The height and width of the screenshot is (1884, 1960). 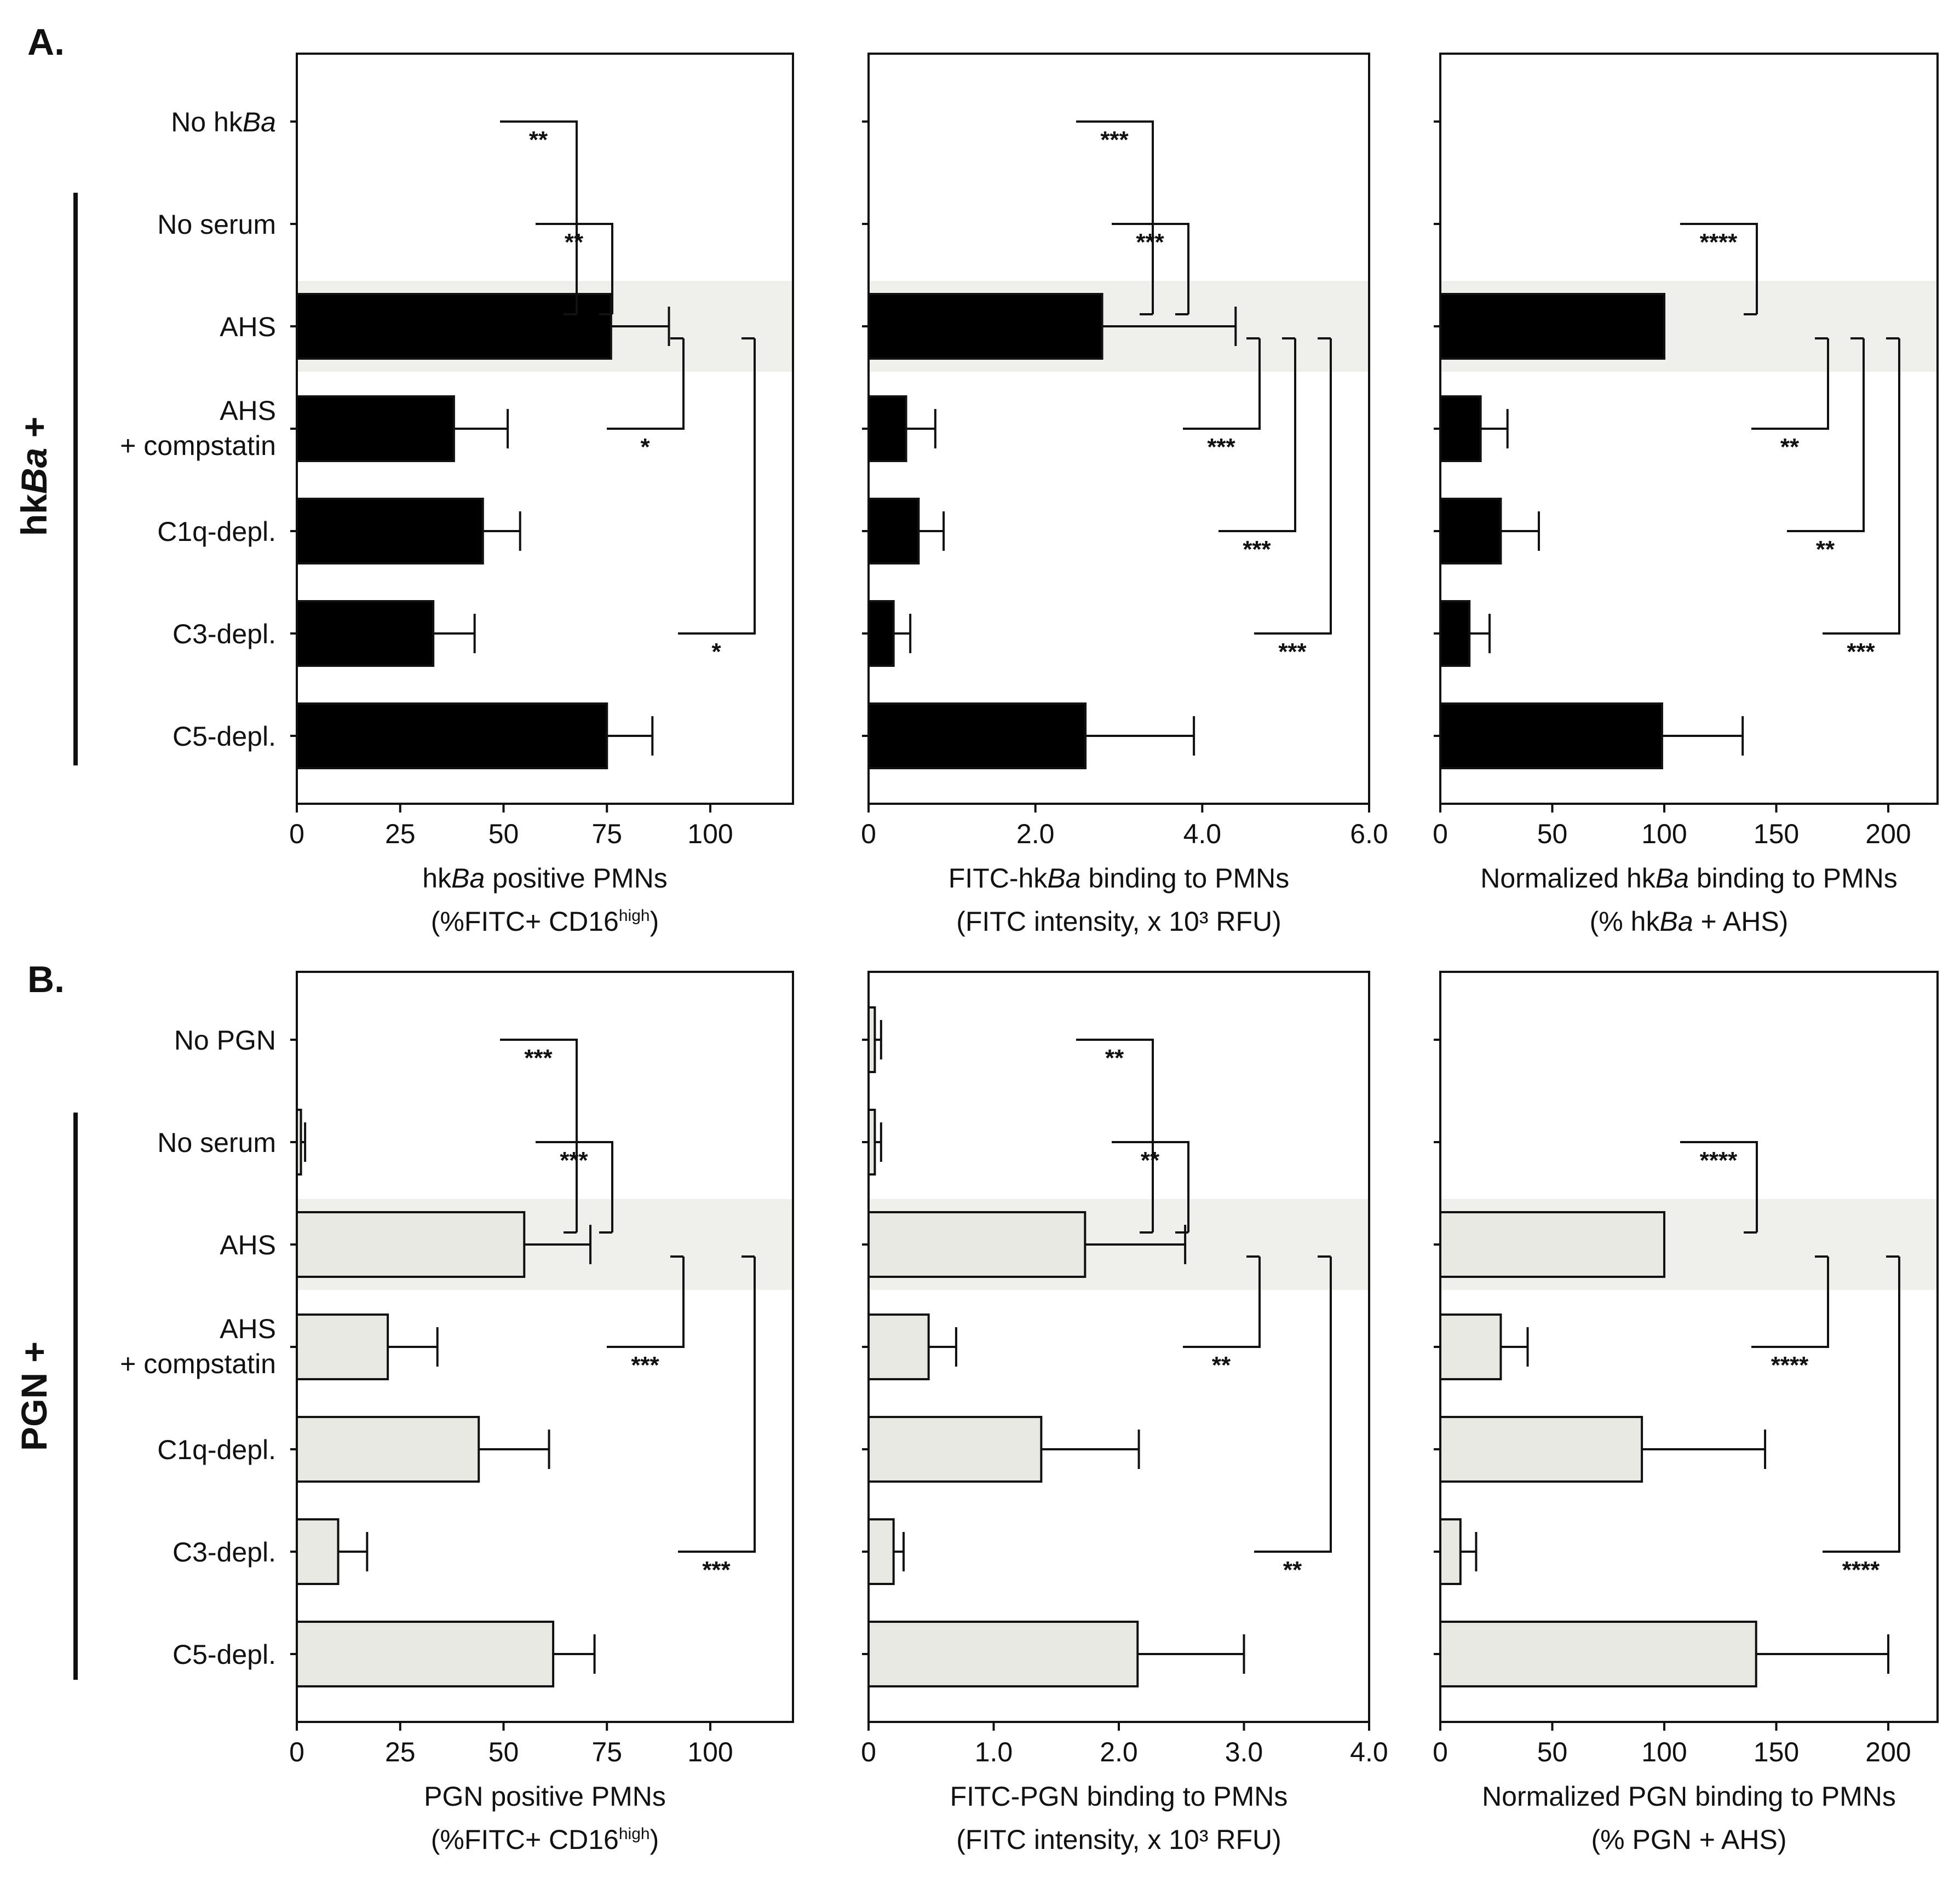 What do you see at coordinates (1688, 1839) in the screenshot?
I see `text-segment: (% PGN + AHS)` at bounding box center [1688, 1839].